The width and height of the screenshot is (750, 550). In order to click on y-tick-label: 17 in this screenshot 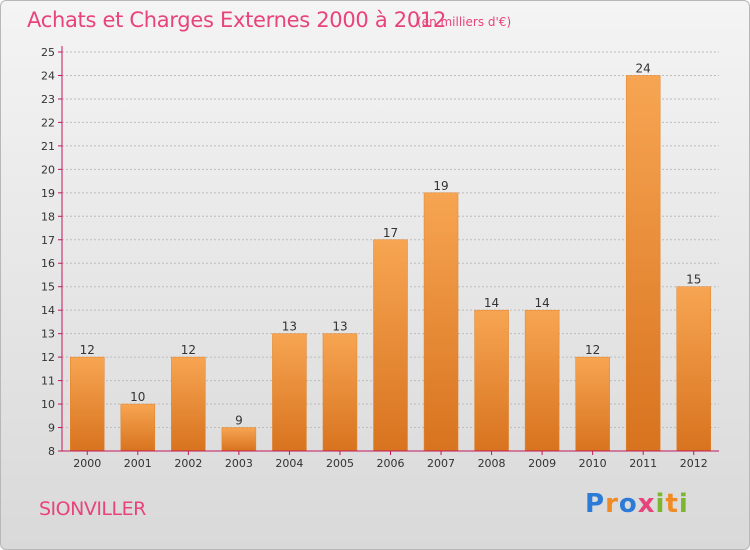, I will do `click(48, 240)`.